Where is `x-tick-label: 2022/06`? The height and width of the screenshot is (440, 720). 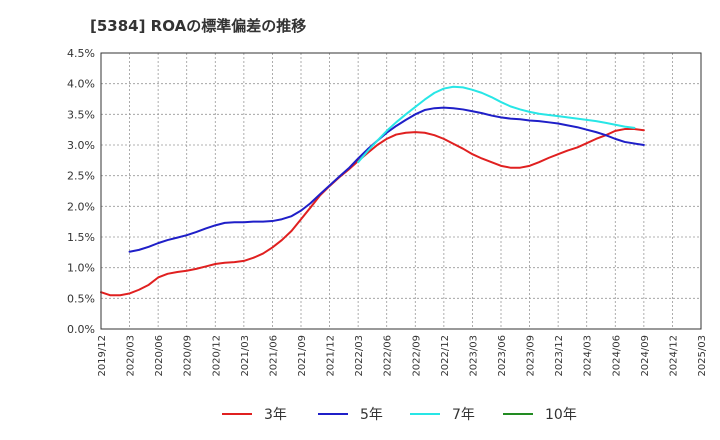 x-tick-label: 2022/06 is located at coordinates (388, 356).